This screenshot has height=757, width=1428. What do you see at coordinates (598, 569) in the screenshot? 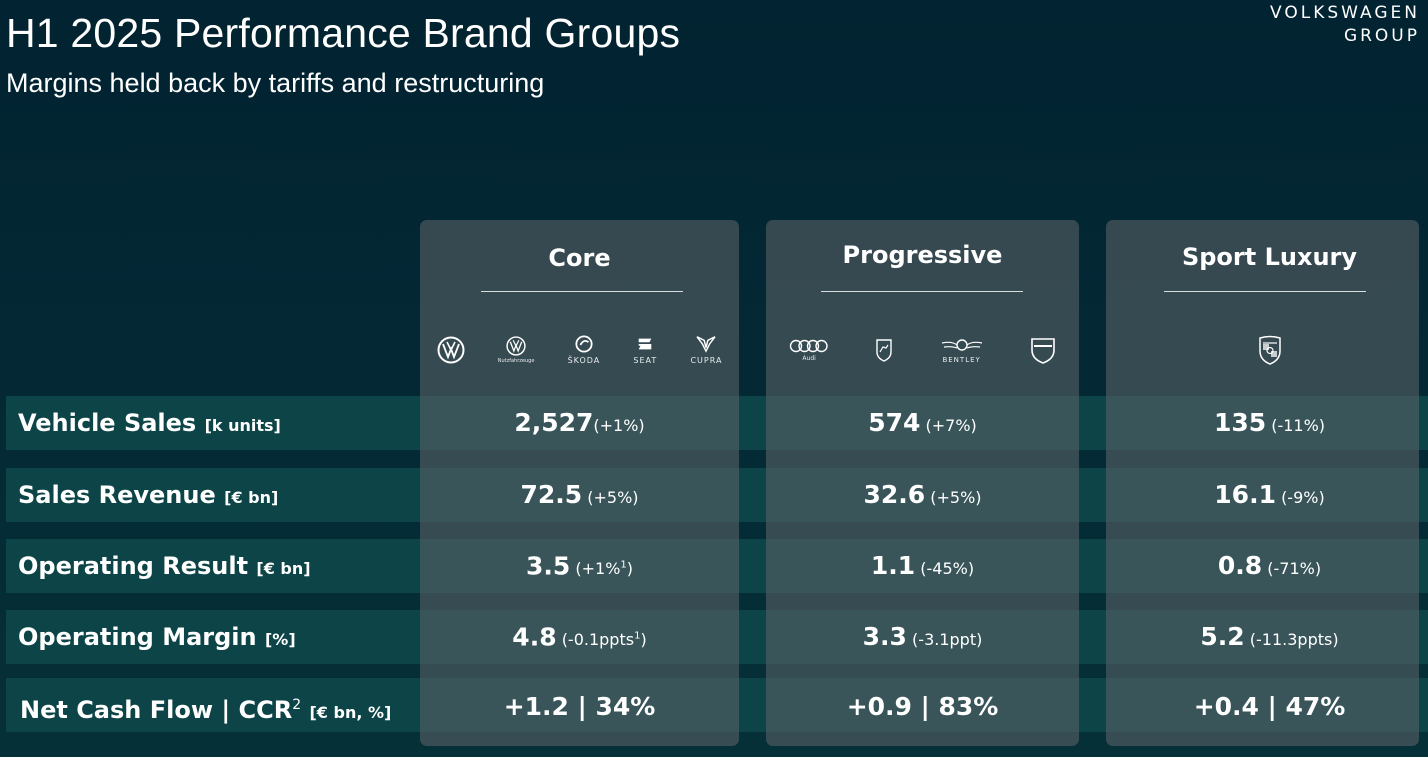
I see `cell-change: (+1%` at bounding box center [598, 569].